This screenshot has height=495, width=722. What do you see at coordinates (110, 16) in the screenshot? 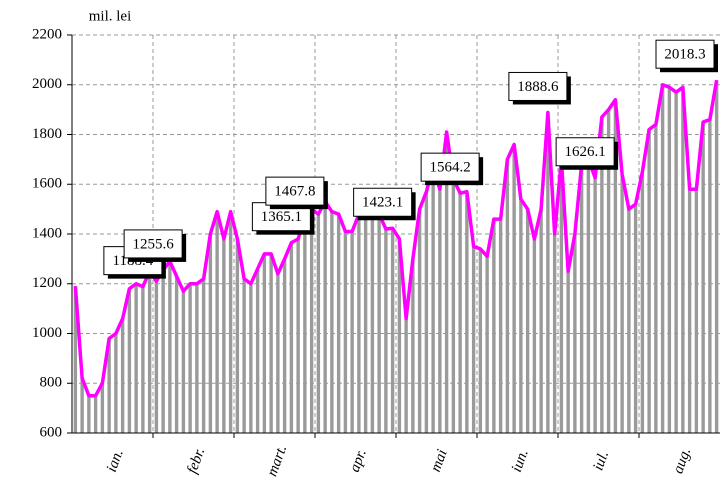
I see `y-axis-label: mil. lei` at bounding box center [110, 16].